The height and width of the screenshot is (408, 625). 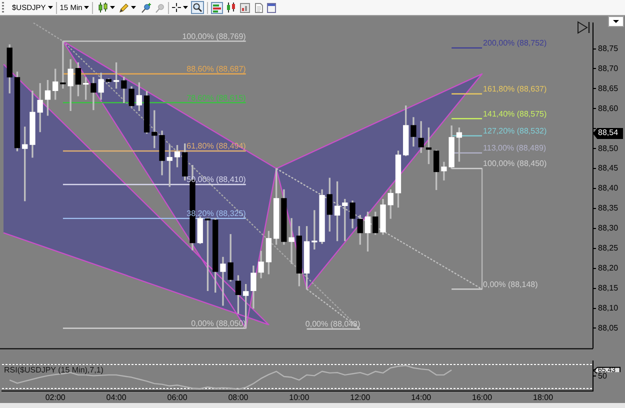 I want to click on y-tick-label: 88,65, so click(x=608, y=88).